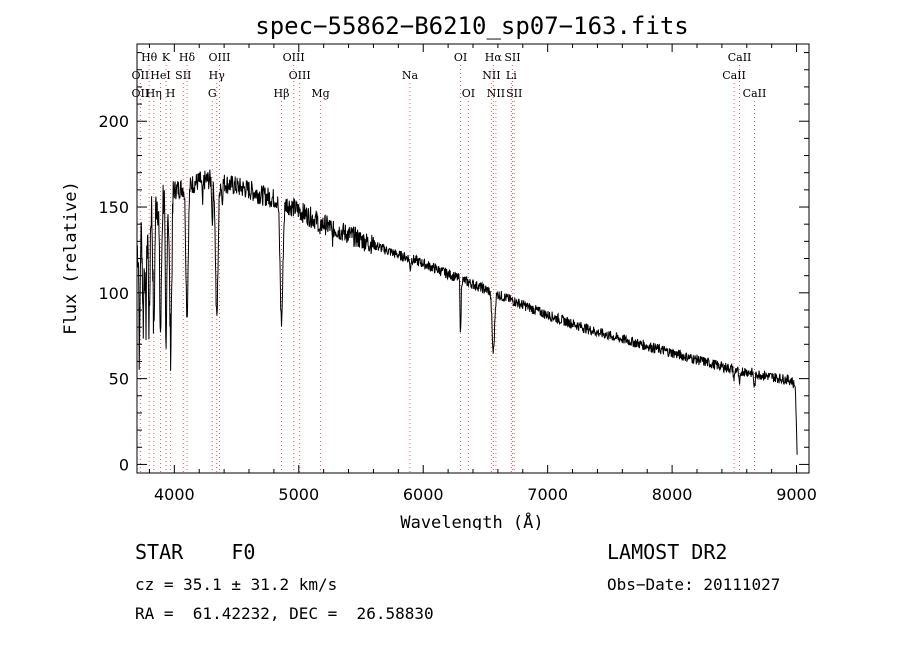  What do you see at coordinates (236, 584) in the screenshot?
I see `redshift-velocity: cz = 35.1 ± 31.2 km/s` at bounding box center [236, 584].